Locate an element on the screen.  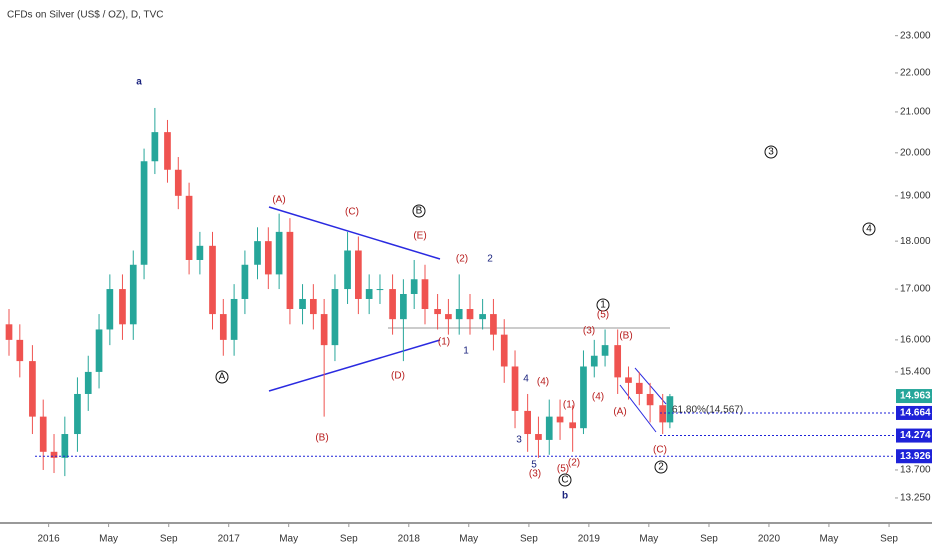
price-label: 14.664 is located at coordinates (915, 413).